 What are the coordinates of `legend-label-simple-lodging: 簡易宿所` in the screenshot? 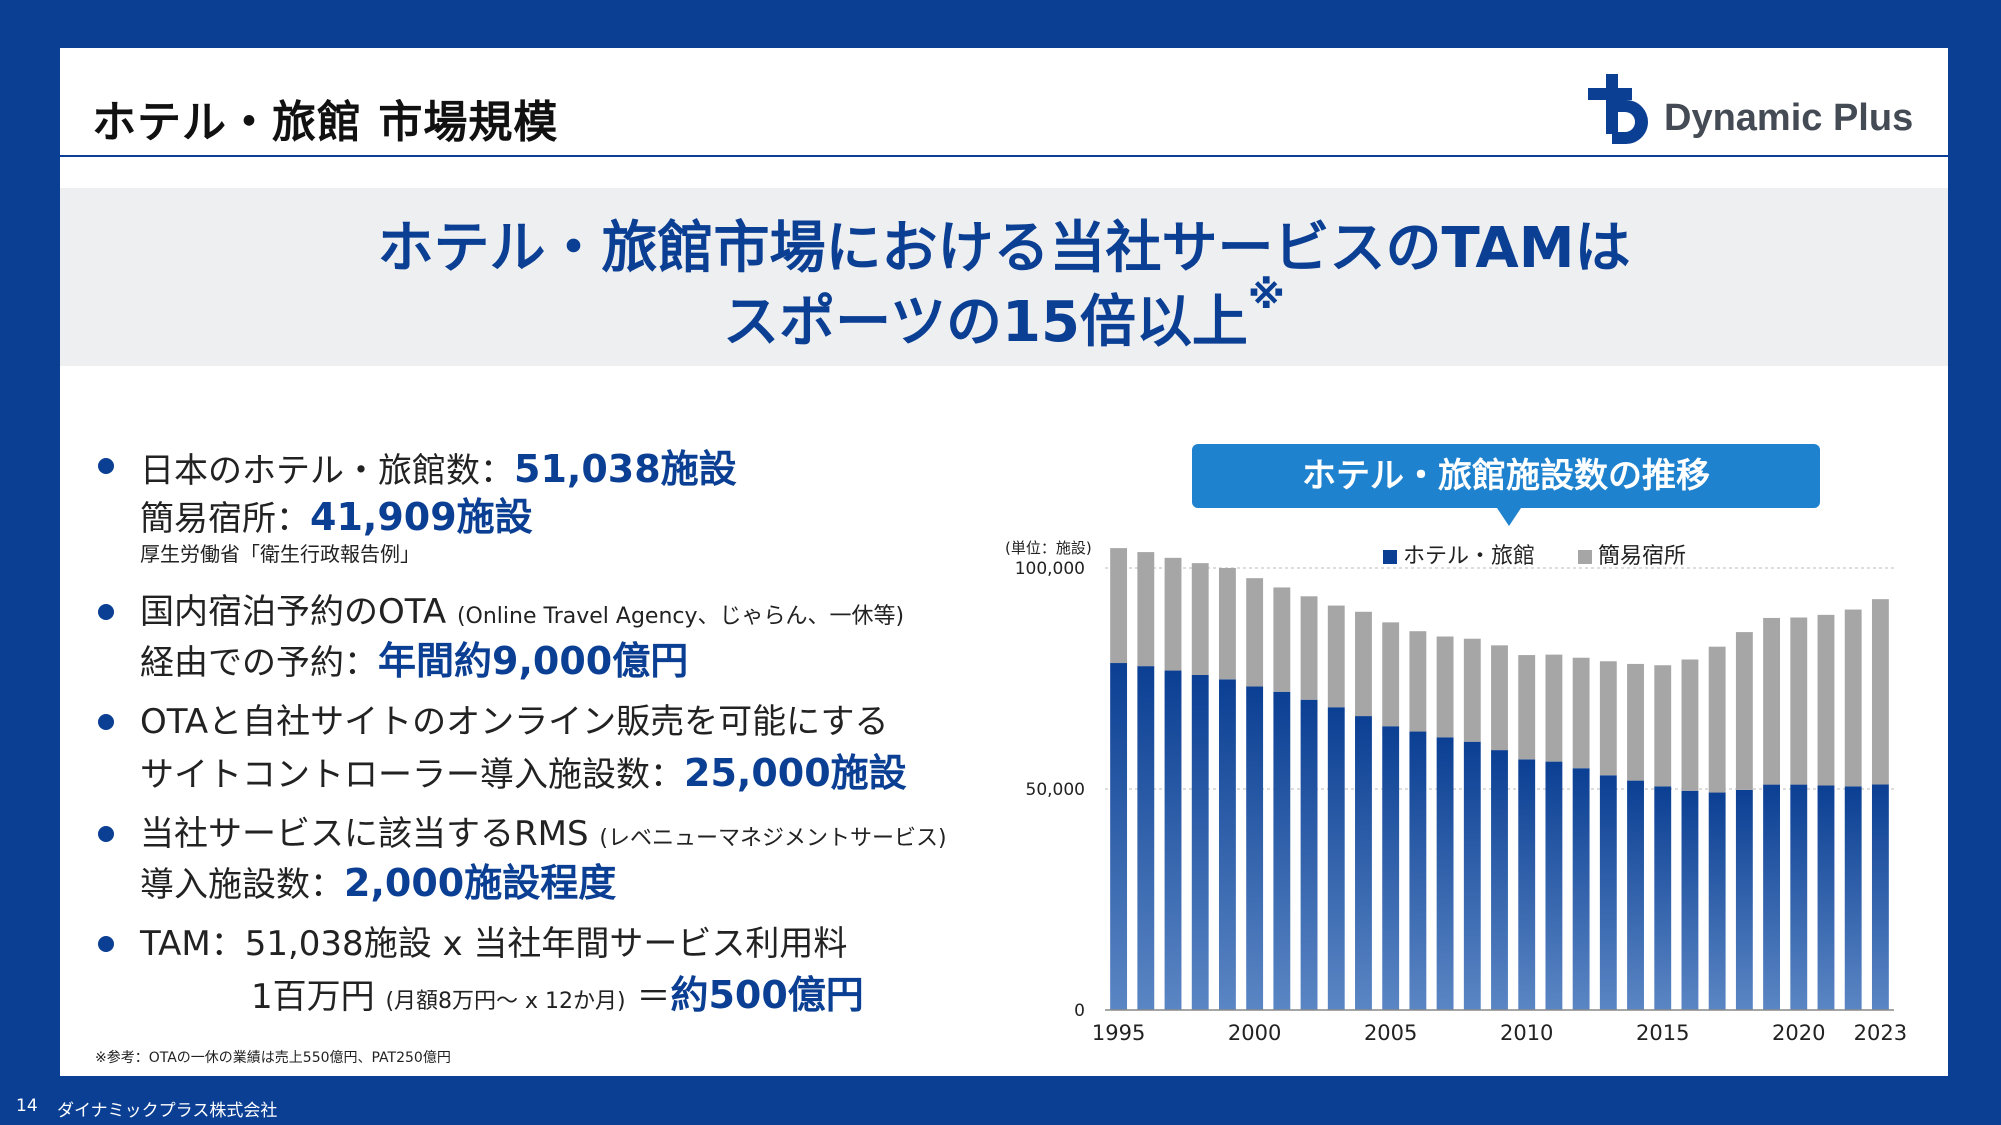 It's located at (1642, 556).